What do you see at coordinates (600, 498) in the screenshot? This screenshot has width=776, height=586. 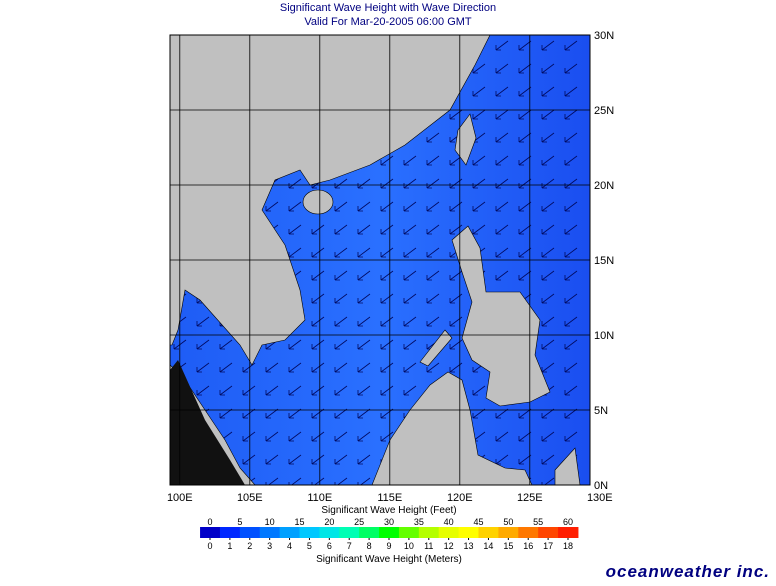 I see `lon-label: 130E` at bounding box center [600, 498].